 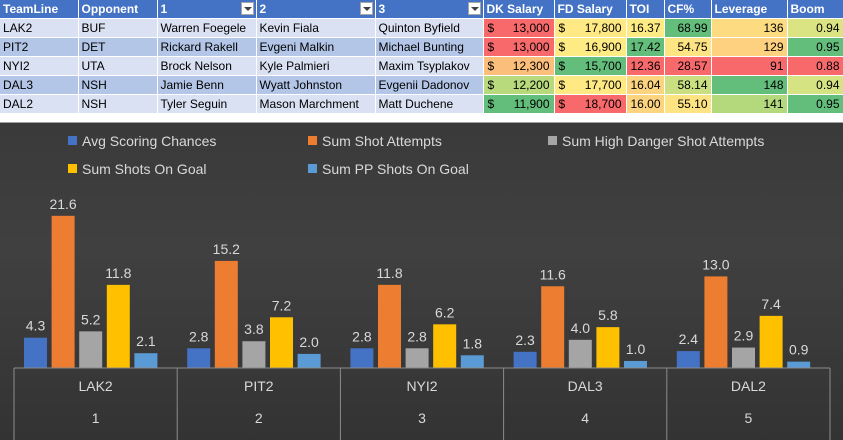 What do you see at coordinates (645, 9) in the screenshot?
I see `header-toi: TOI` at bounding box center [645, 9].